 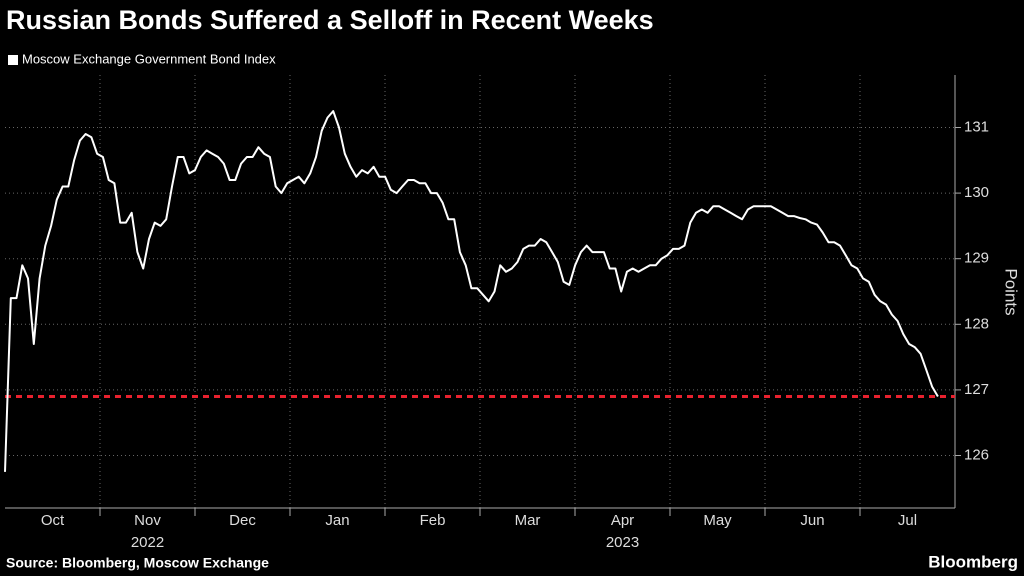 What do you see at coordinates (622, 520) in the screenshot?
I see `x-tick-label: Apr` at bounding box center [622, 520].